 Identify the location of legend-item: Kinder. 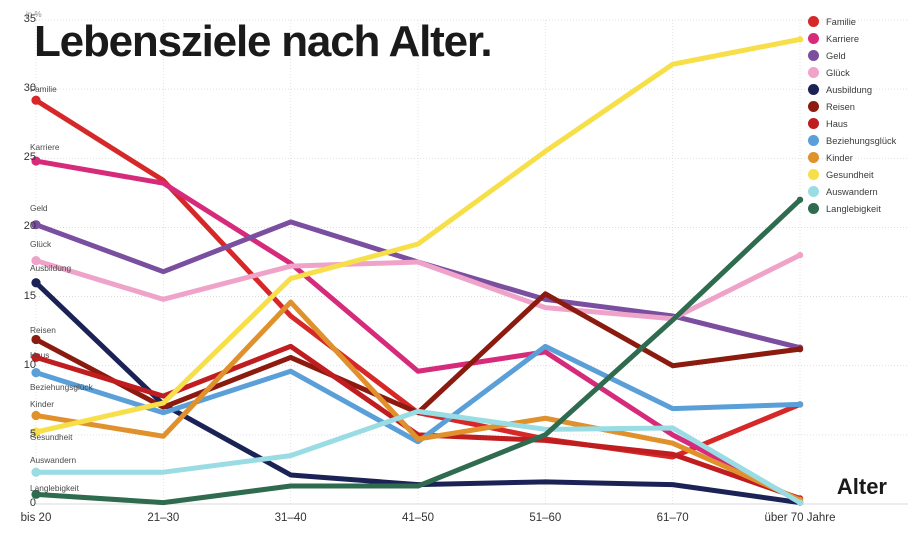
(852, 157).